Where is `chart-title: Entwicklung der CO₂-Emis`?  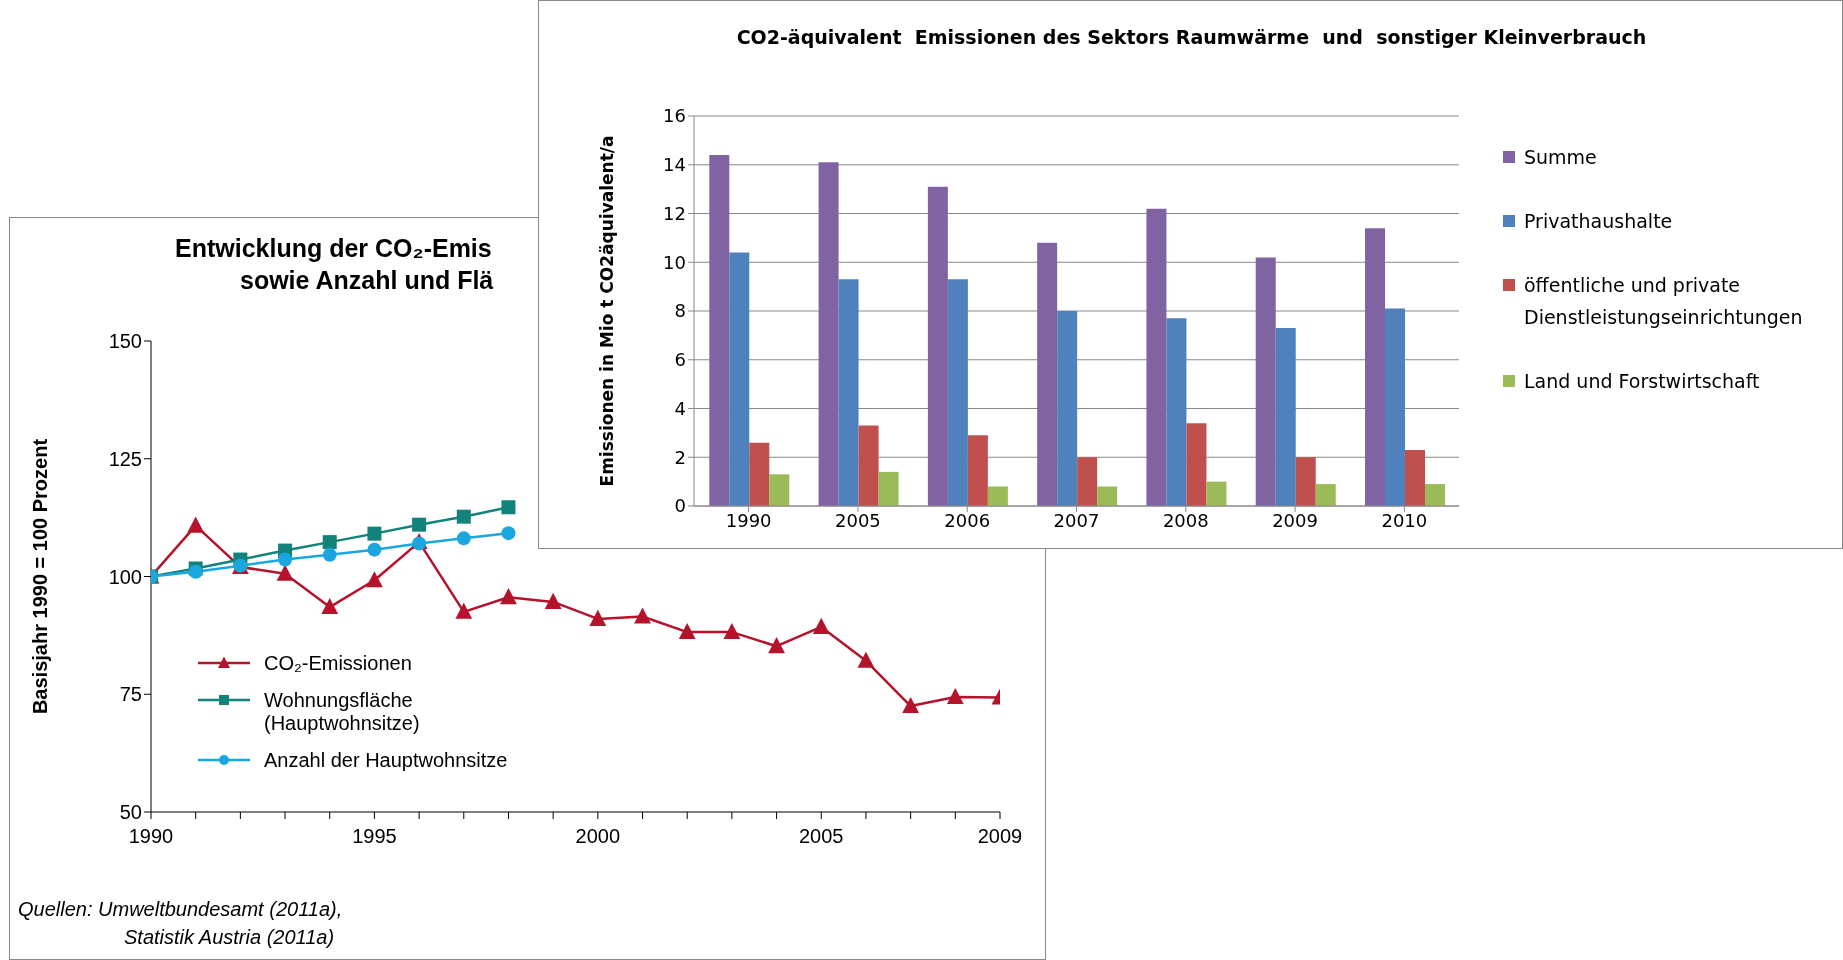
chart-title: Entwicklung der CO₂-Emis is located at coordinates (333, 248).